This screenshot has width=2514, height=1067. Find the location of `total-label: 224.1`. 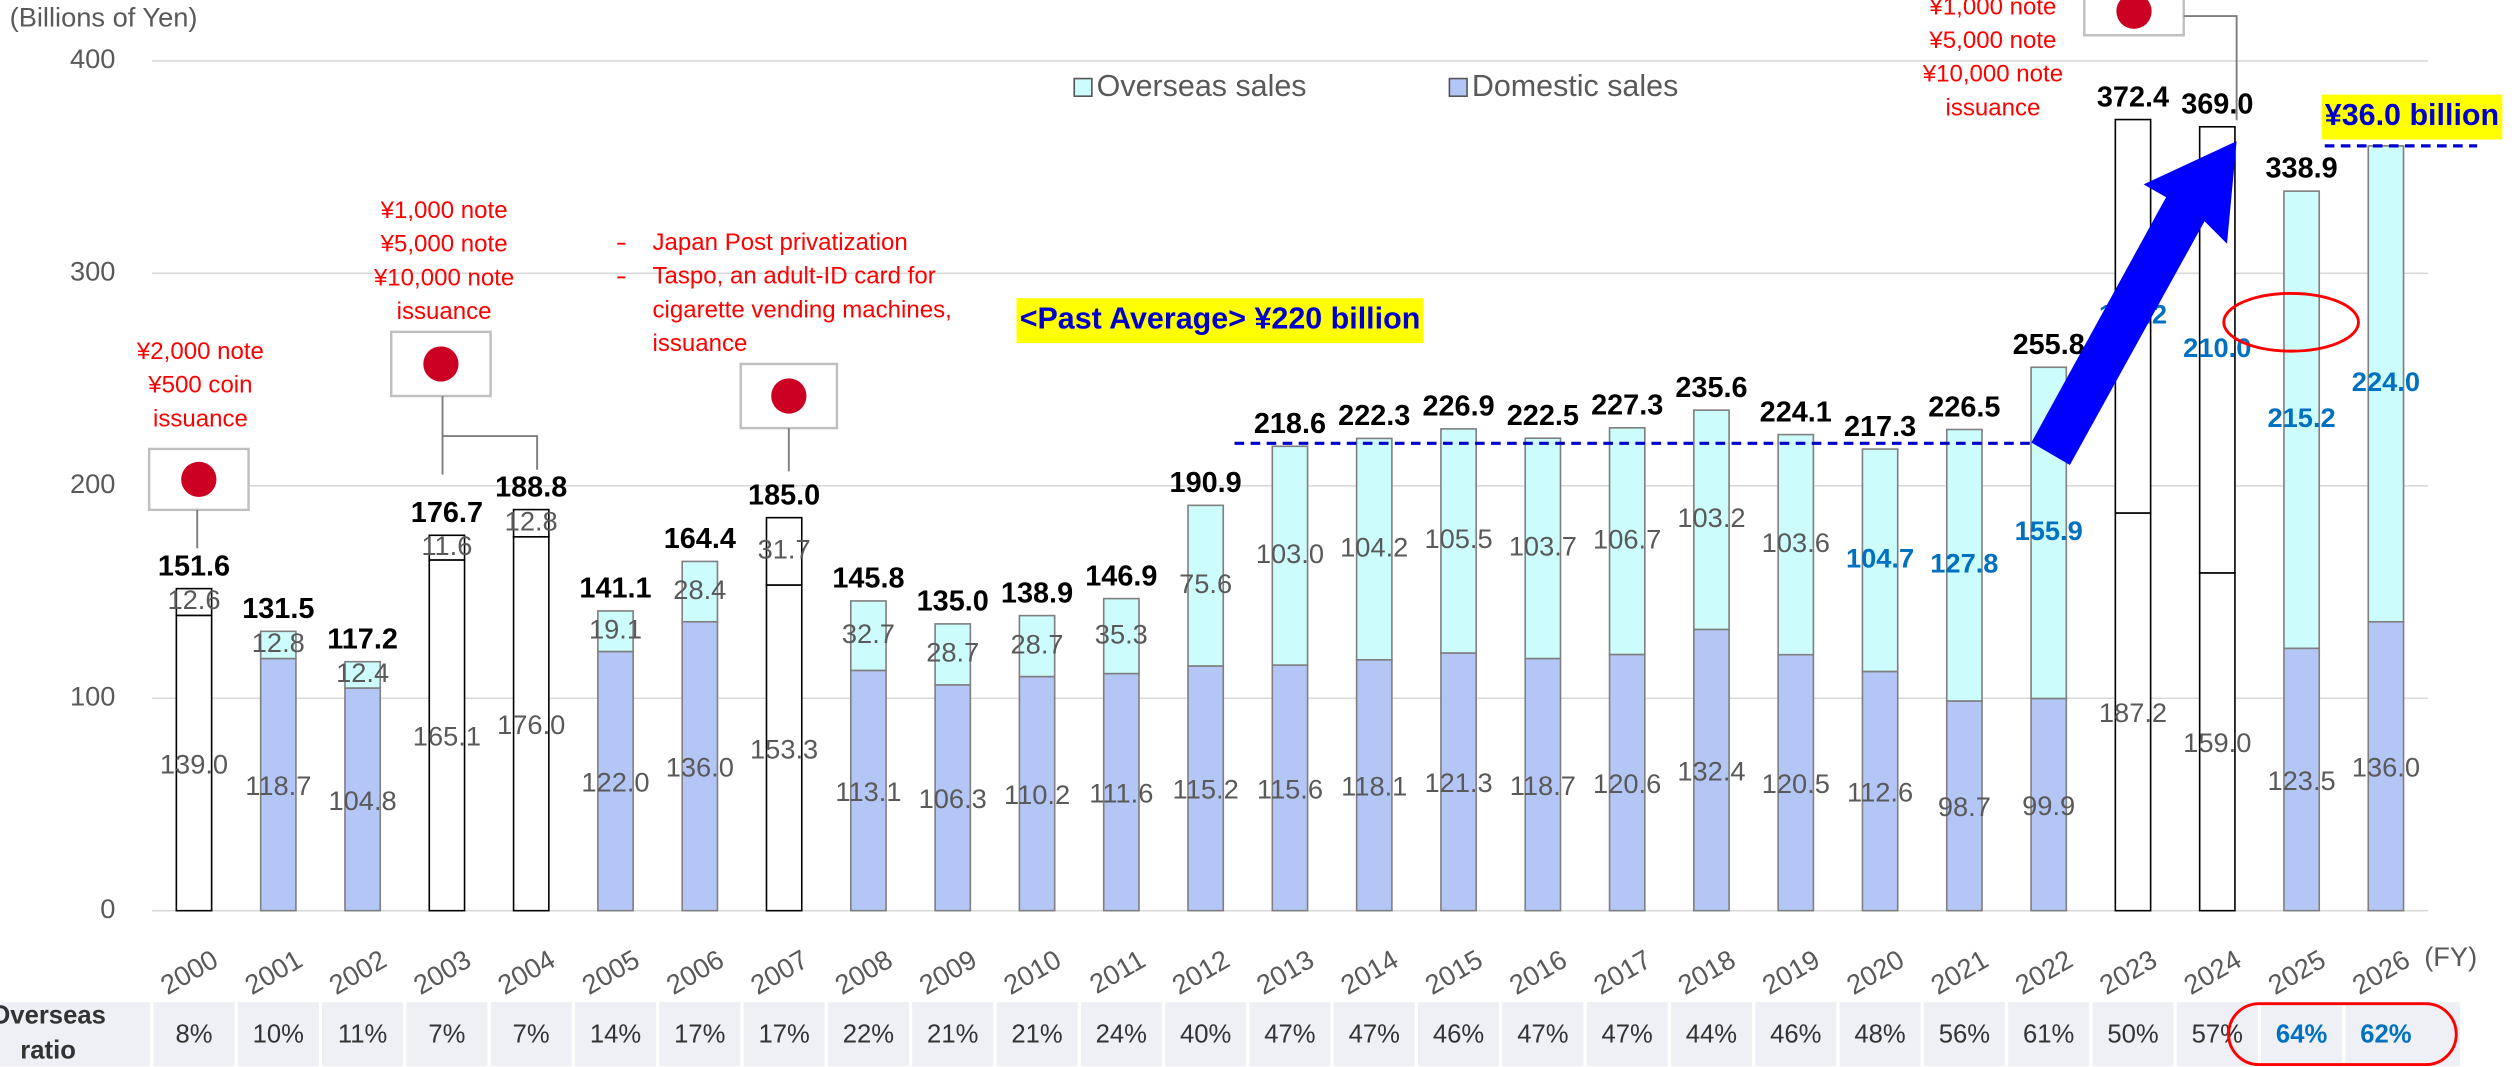

total-label: 224.1 is located at coordinates (1796, 412).